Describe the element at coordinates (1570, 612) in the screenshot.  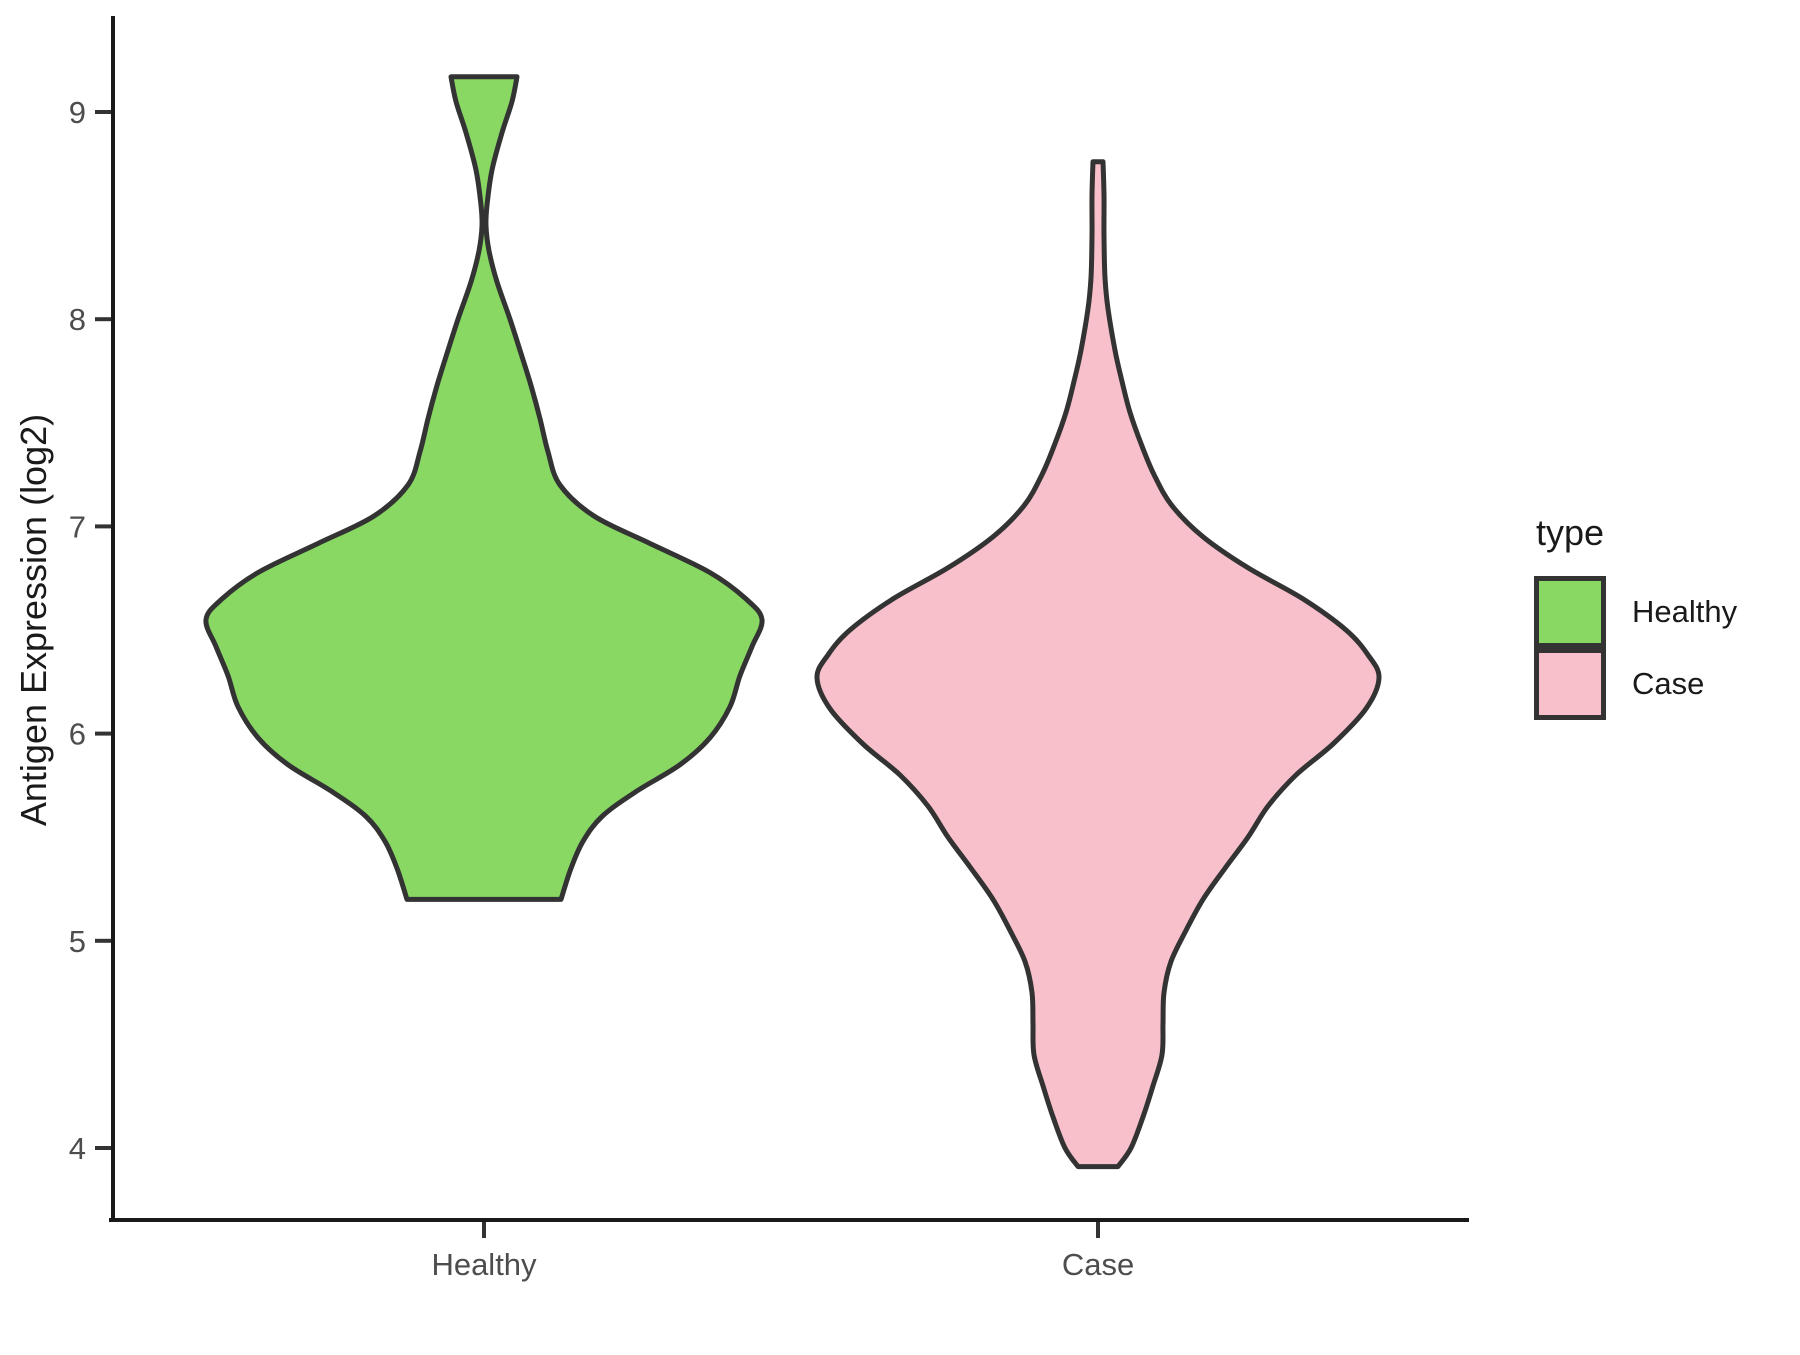
I see `legend-swatch-healthy` at that location.